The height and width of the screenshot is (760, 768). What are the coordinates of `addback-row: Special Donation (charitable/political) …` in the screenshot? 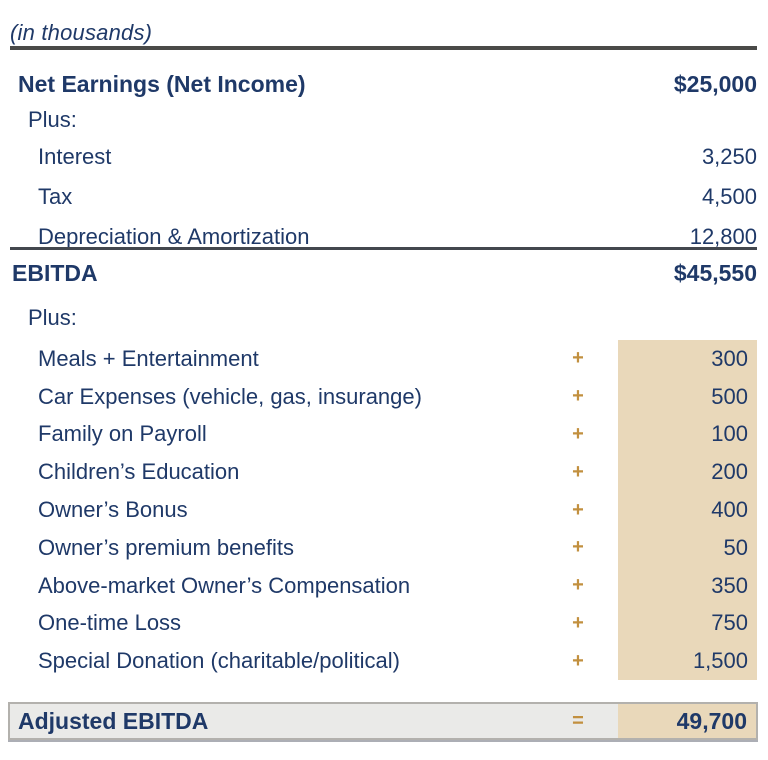 It's located at (383, 661).